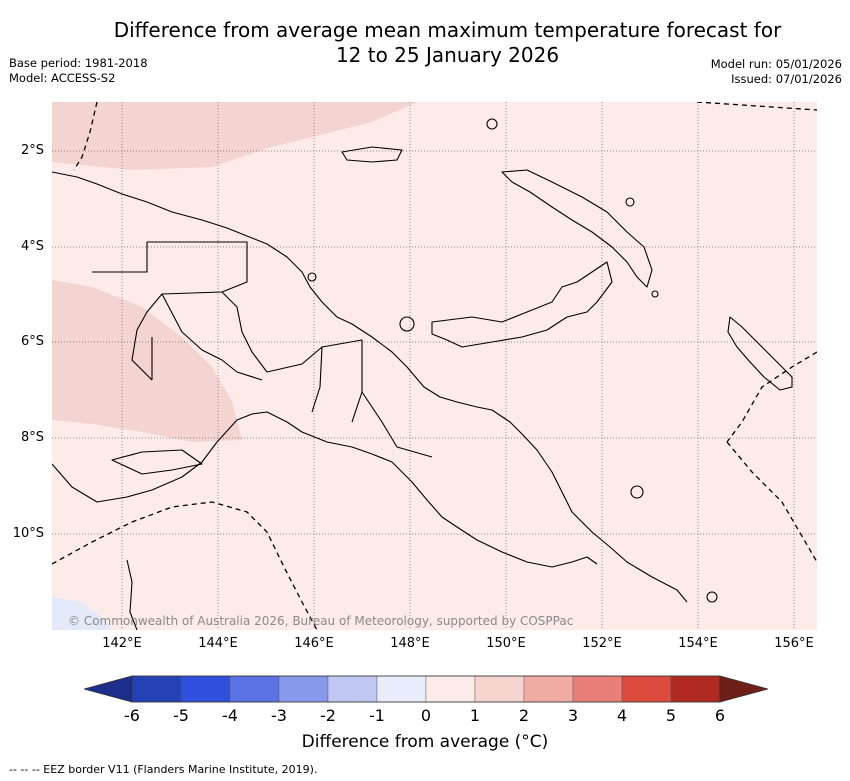 This screenshot has width=850, height=781. What do you see at coordinates (425, 742) in the screenshot?
I see `colorbar-label: Difference from average (°C)` at bounding box center [425, 742].